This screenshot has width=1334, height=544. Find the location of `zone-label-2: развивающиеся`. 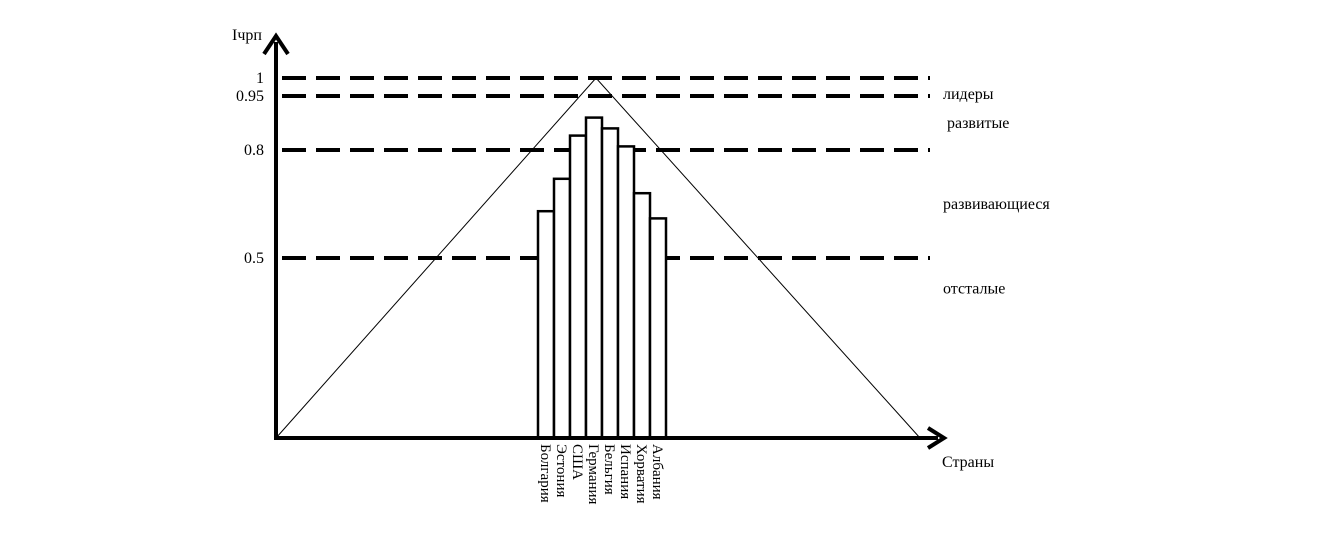

zone-label-2: развивающиеся is located at coordinates (996, 204).